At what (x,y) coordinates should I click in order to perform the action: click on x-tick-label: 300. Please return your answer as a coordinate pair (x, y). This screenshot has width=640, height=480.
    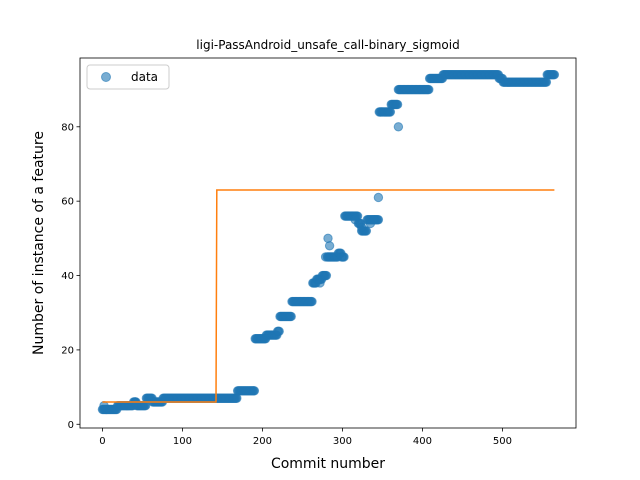
    Looking at the image, I should click on (342, 441).